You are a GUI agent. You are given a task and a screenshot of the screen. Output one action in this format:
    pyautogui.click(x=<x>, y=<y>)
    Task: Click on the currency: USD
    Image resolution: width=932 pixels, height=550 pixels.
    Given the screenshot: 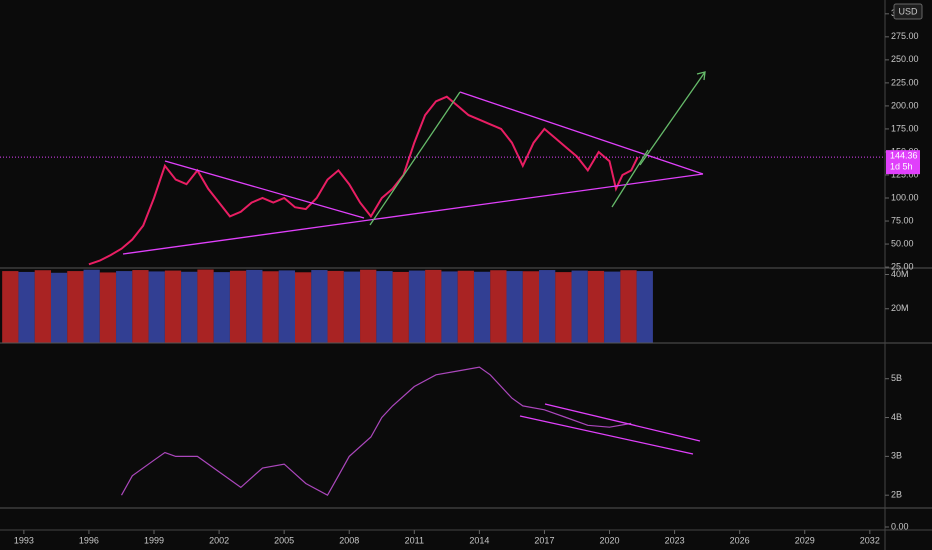 What is the action you would take?
    pyautogui.click(x=908, y=11)
    